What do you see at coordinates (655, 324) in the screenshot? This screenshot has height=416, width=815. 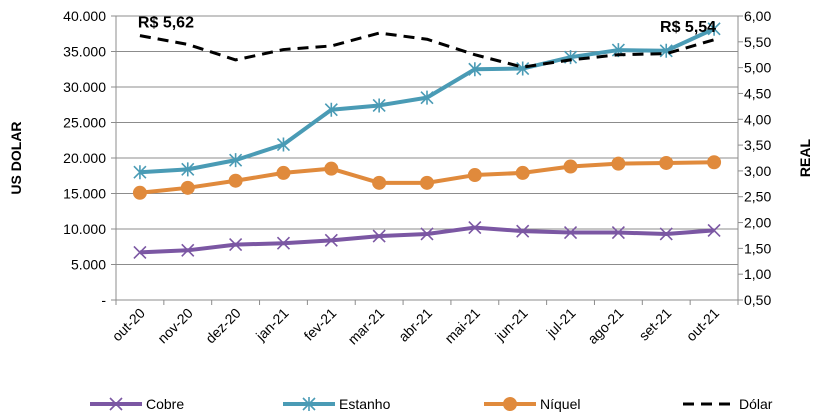 I see `x-tick-label: set-21` at bounding box center [655, 324].